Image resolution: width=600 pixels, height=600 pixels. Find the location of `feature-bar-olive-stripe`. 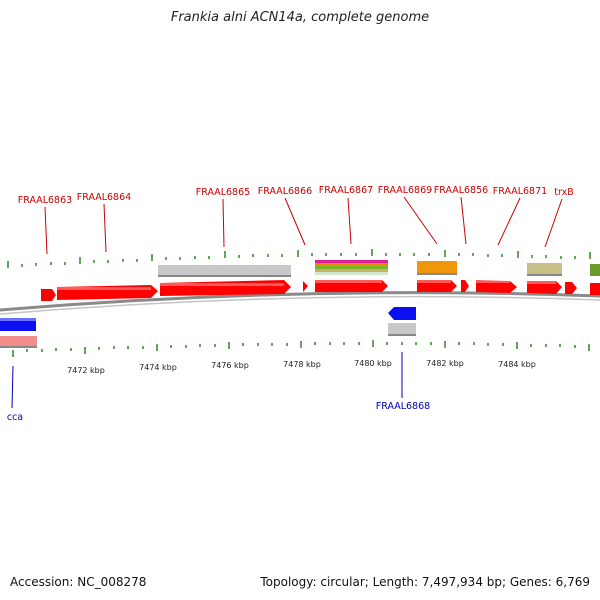

feature-bar-olive-stripe is located at coordinates (351, 270).